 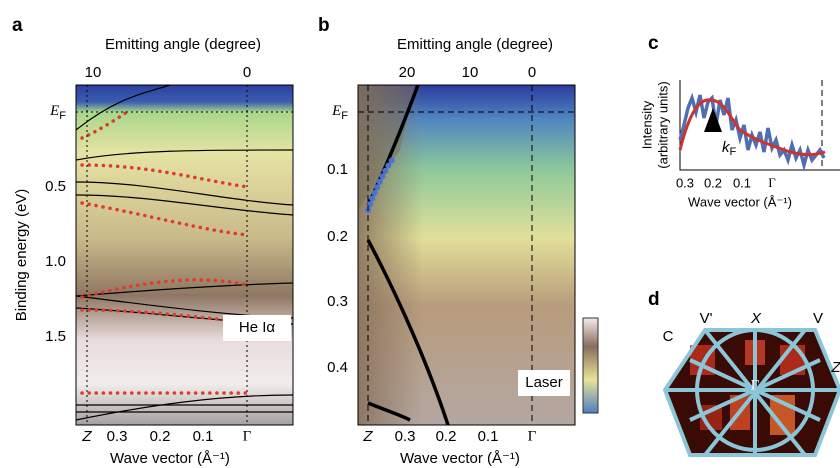 I want to click on panel-label: c, so click(x=653, y=43).